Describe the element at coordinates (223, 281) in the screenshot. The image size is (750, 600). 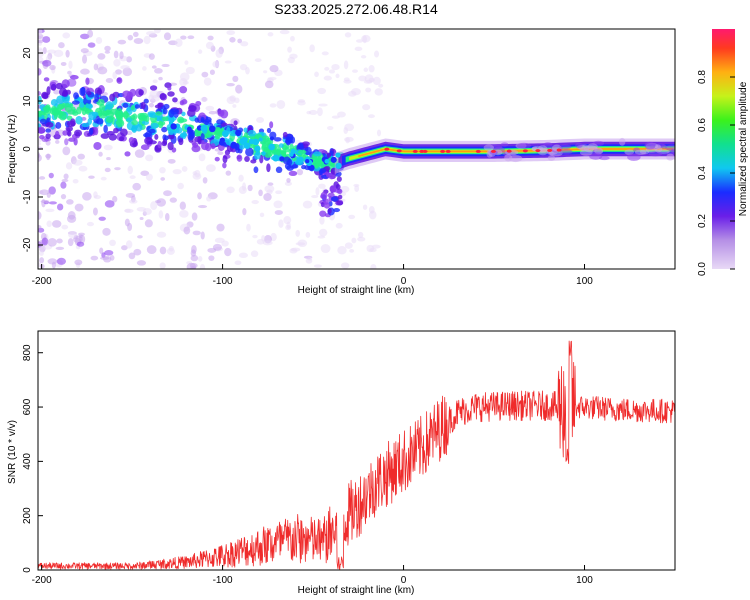
I see `x-tick-label: -100` at that location.